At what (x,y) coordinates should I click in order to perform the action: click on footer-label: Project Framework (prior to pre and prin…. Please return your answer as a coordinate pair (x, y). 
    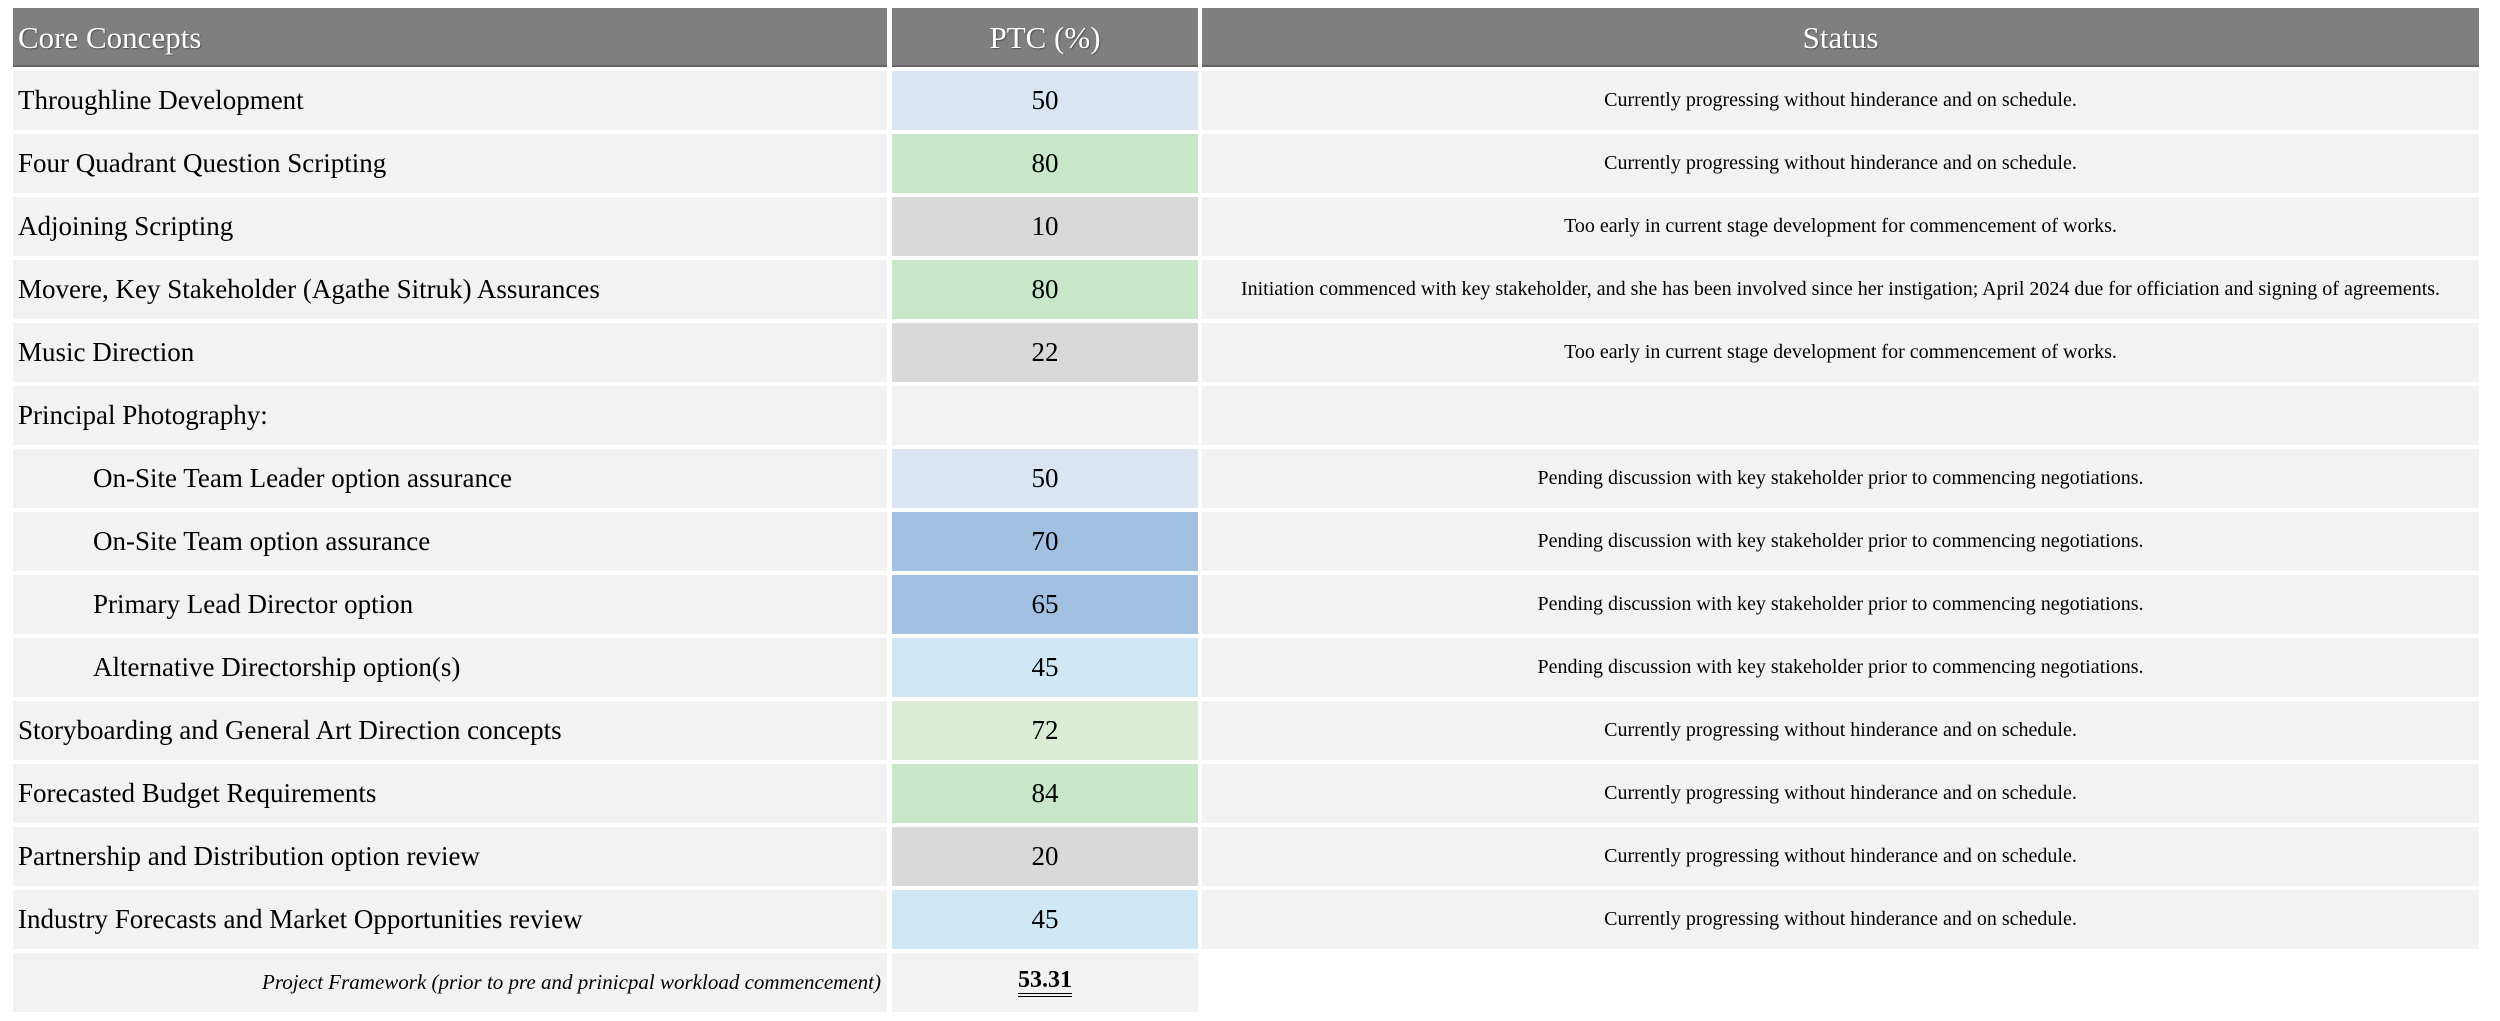
    Looking at the image, I should click on (450, 982).